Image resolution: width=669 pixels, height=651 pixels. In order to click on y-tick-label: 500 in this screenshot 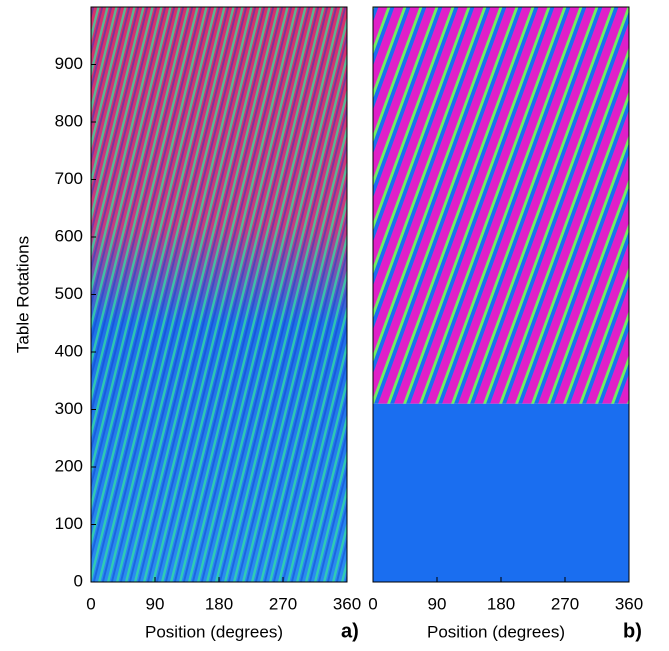, I will do `click(69, 293)`.